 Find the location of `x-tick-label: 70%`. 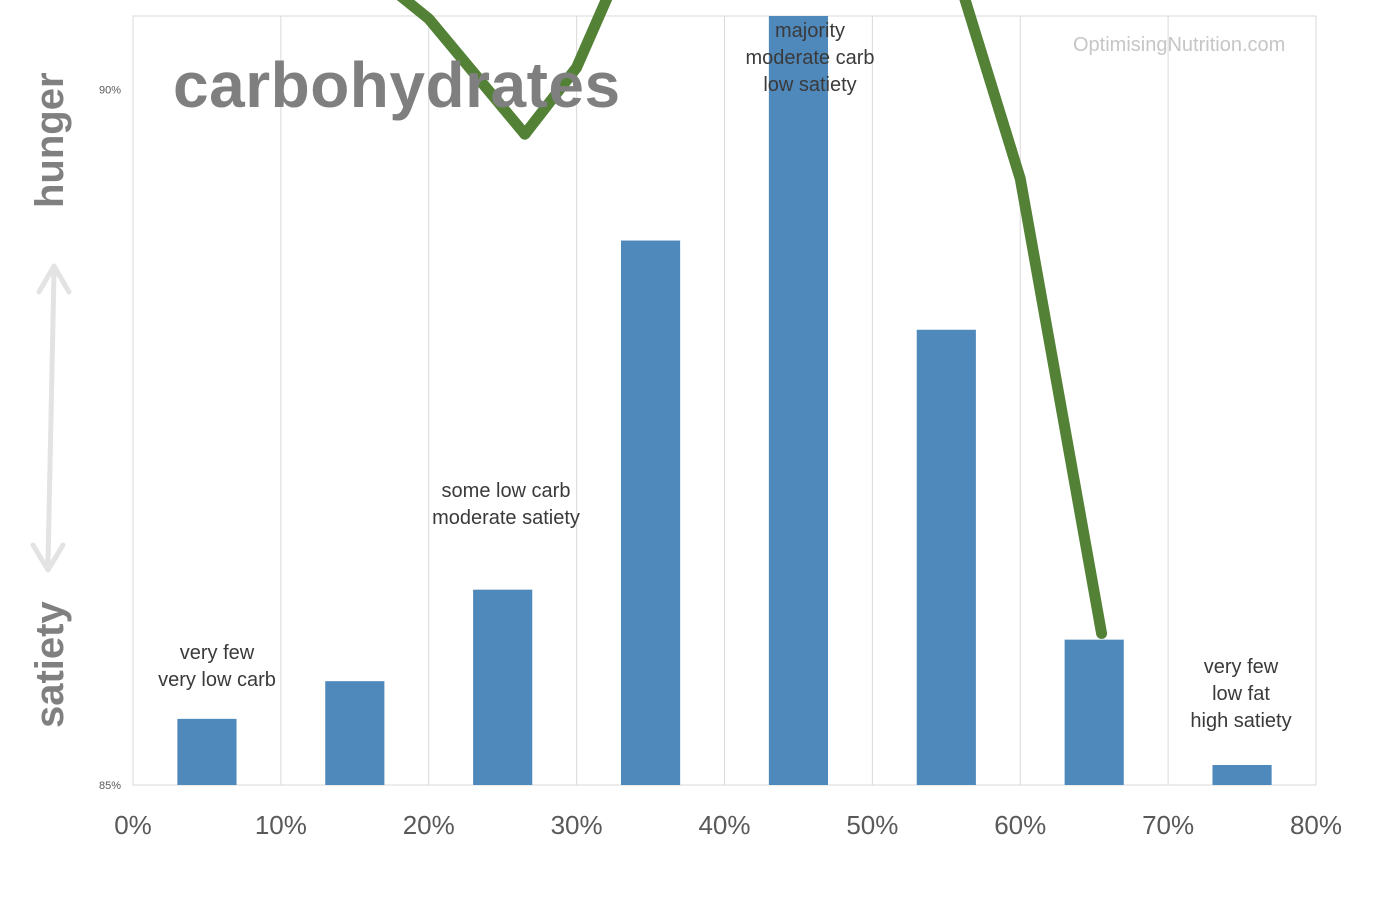

x-tick-label: 70% is located at coordinates (1168, 825).